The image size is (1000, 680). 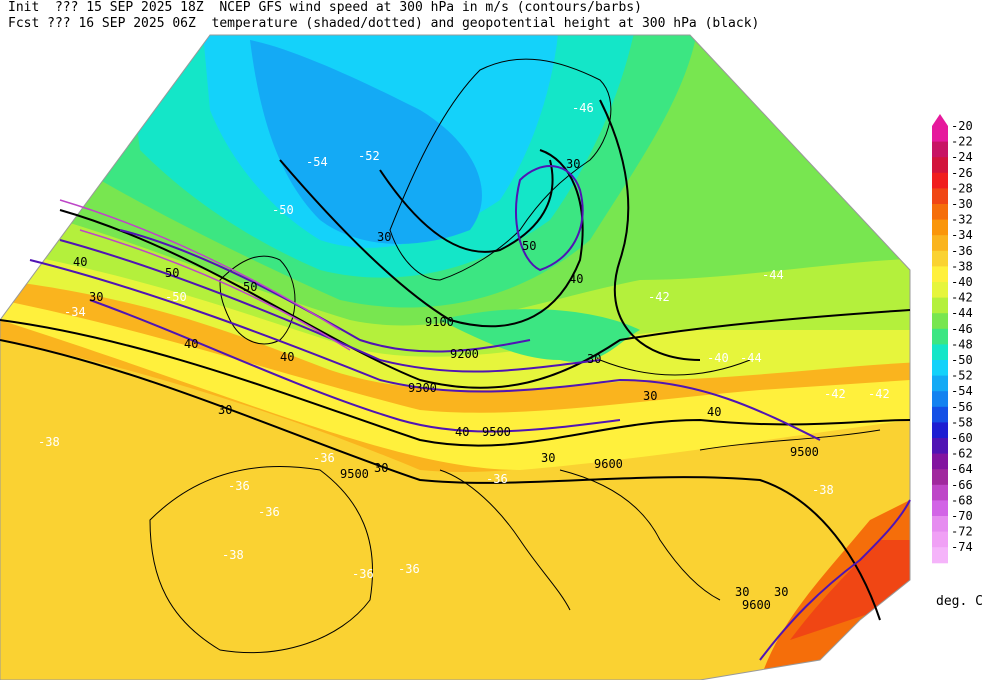 What do you see at coordinates (962, 376) in the screenshot?
I see `colorbar-label: -52` at bounding box center [962, 376].